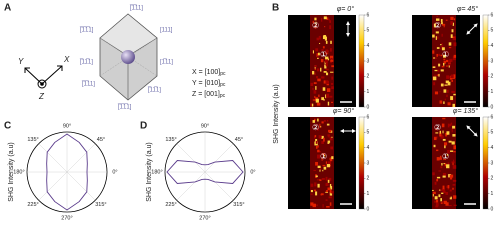 The height and width of the screenshot is (240, 500). I want to click on angle-label: 45°, so click(239, 140).